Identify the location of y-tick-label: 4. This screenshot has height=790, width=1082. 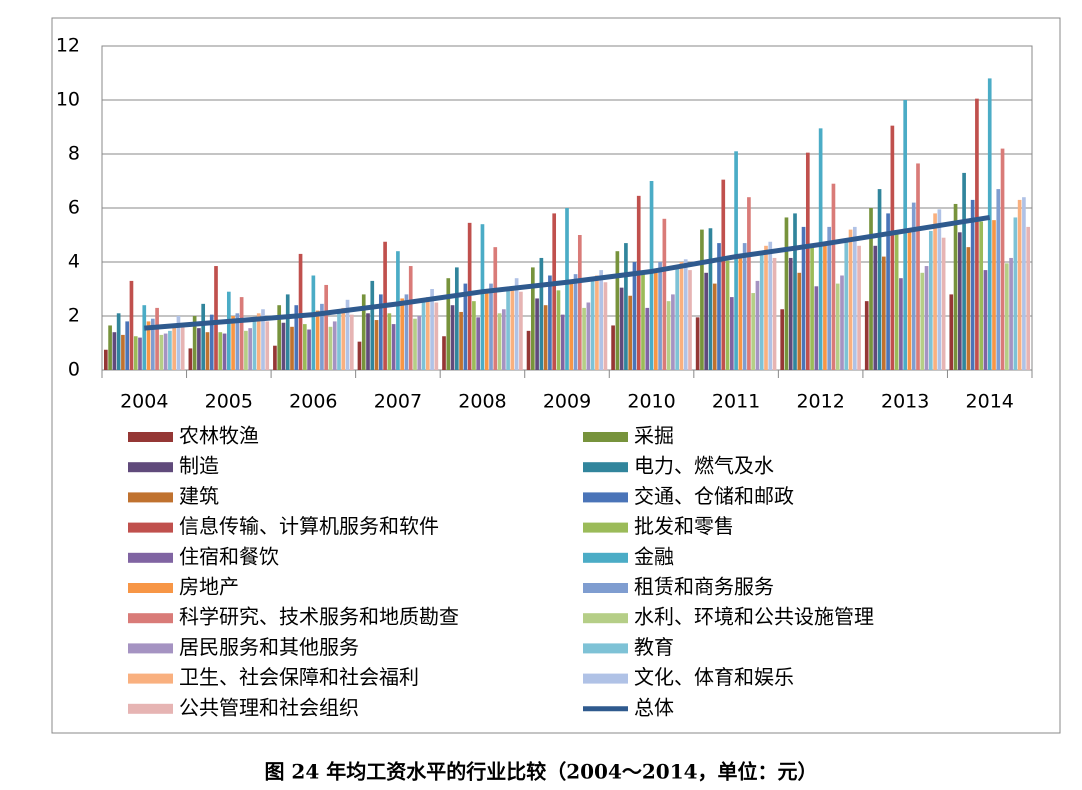
(74, 262).